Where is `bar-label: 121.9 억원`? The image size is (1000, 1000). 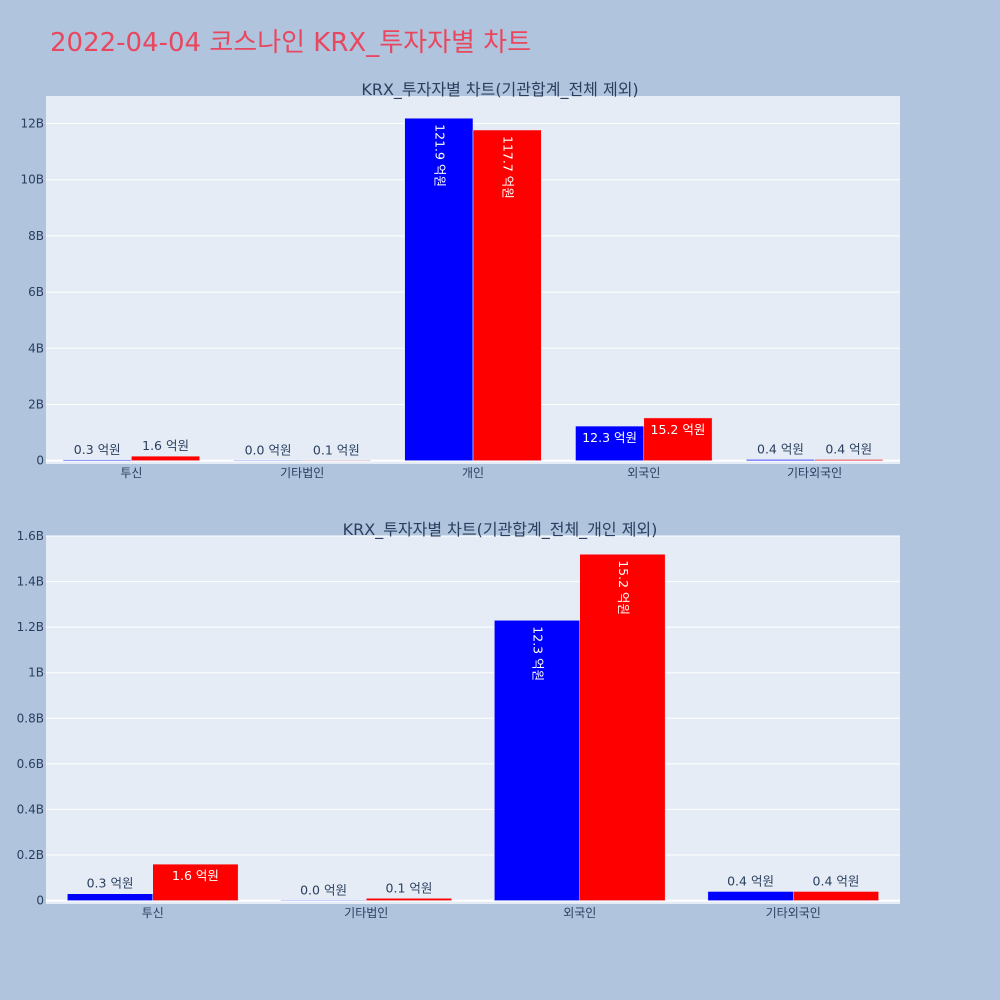 bar-label: 121.9 억원 is located at coordinates (439, 155).